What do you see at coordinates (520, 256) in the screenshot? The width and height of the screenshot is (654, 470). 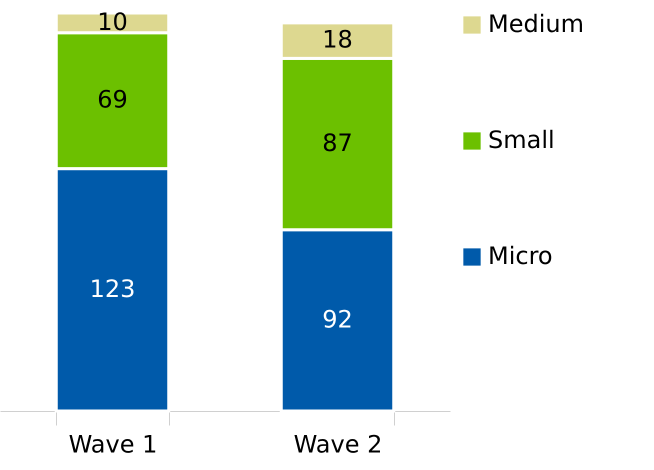 I see `legend-label: Micro` at bounding box center [520, 256].